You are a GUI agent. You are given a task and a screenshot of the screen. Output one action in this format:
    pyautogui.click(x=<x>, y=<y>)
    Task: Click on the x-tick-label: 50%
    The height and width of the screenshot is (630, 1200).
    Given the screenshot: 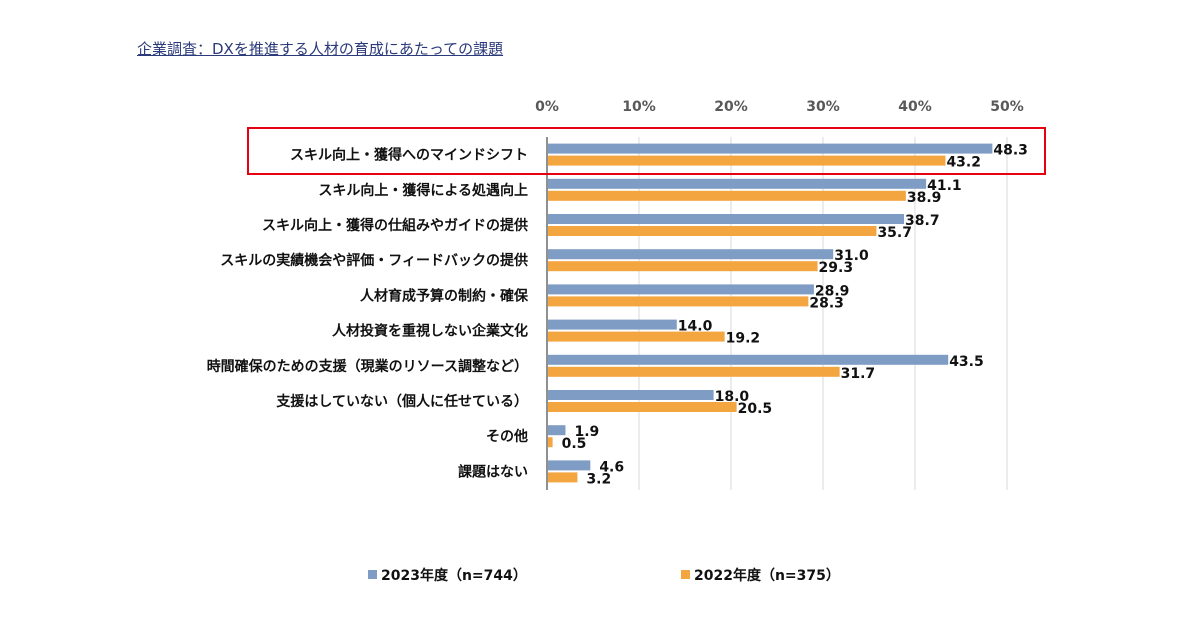 What is the action you would take?
    pyautogui.click(x=1007, y=107)
    